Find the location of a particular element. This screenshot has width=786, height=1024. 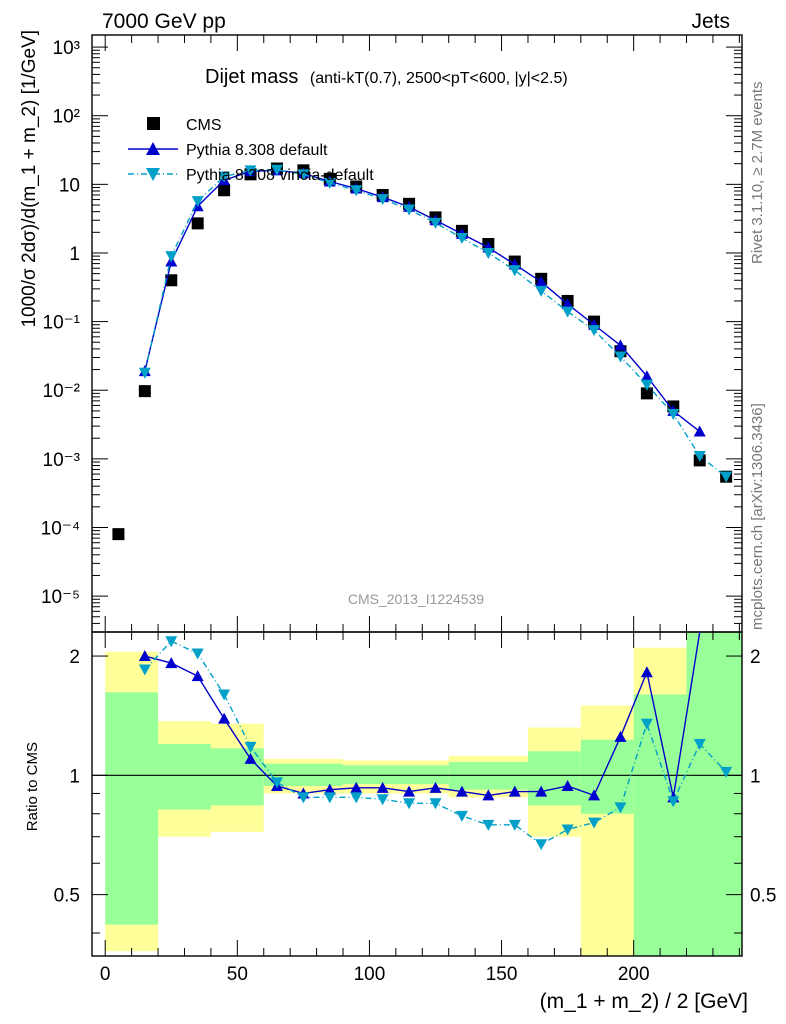

main-y-tick-label: 1 is located at coordinates (74, 254).